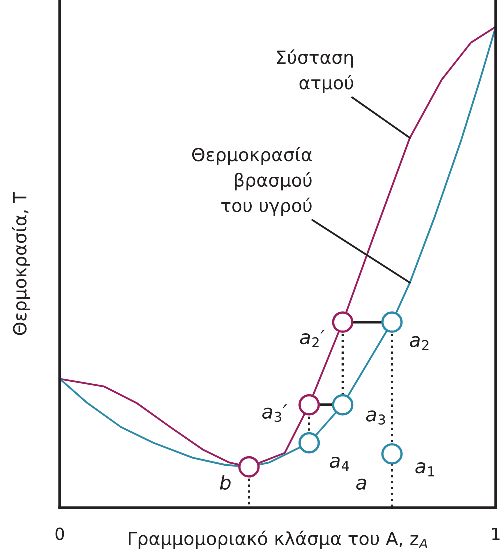 The width and height of the screenshot is (504, 552). Describe the element at coordinates (278, 540) in the screenshot. I see `x-axis-title: Γραμμομοριακό κλάσμα του A, z$_{A}$` at that location.